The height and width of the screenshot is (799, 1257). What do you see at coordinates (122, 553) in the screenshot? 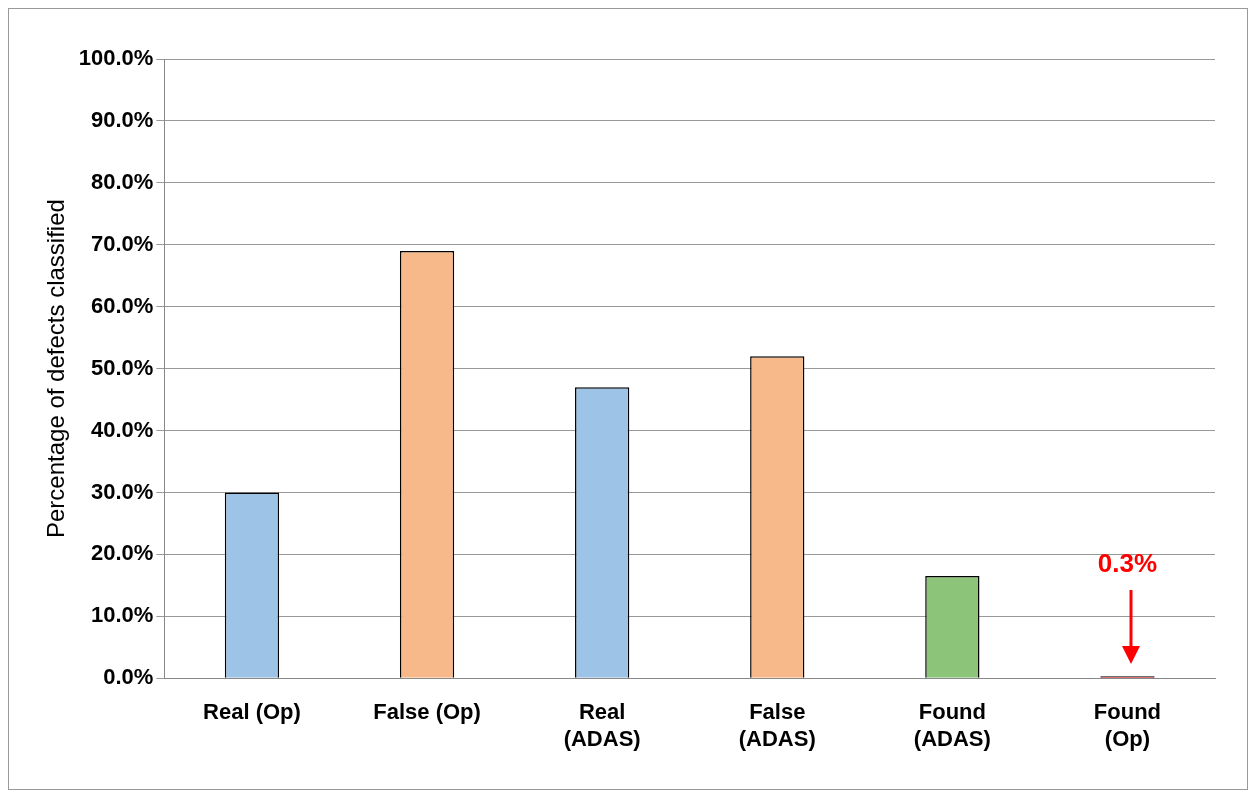
I see `y-tick-label: 20.0%` at bounding box center [122, 553].